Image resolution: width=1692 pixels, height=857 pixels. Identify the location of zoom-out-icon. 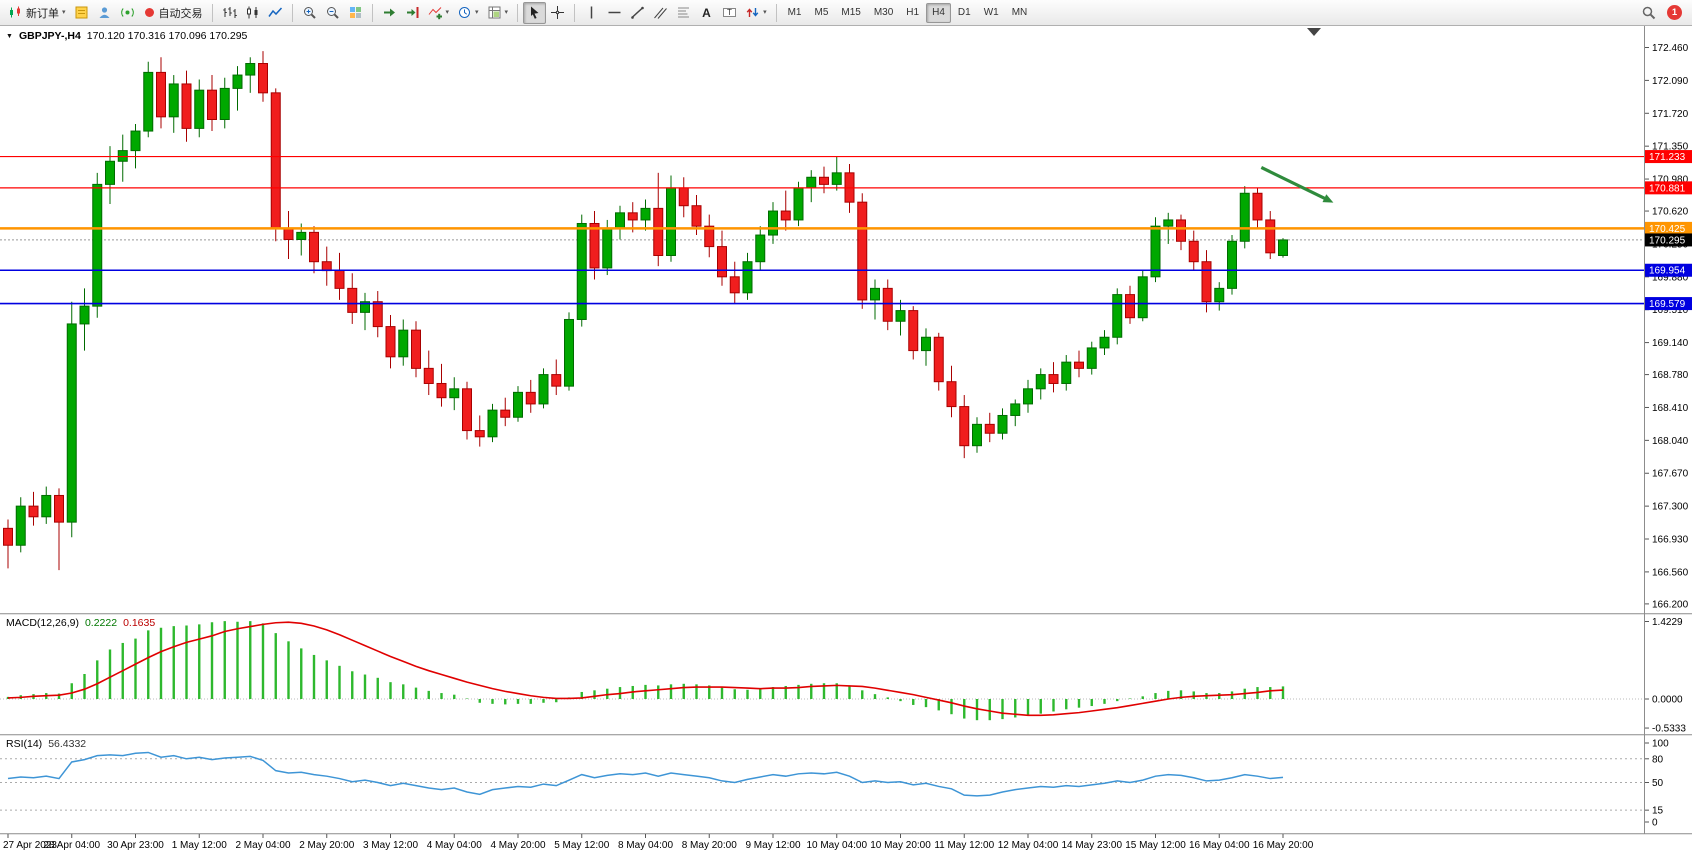
(332, 13).